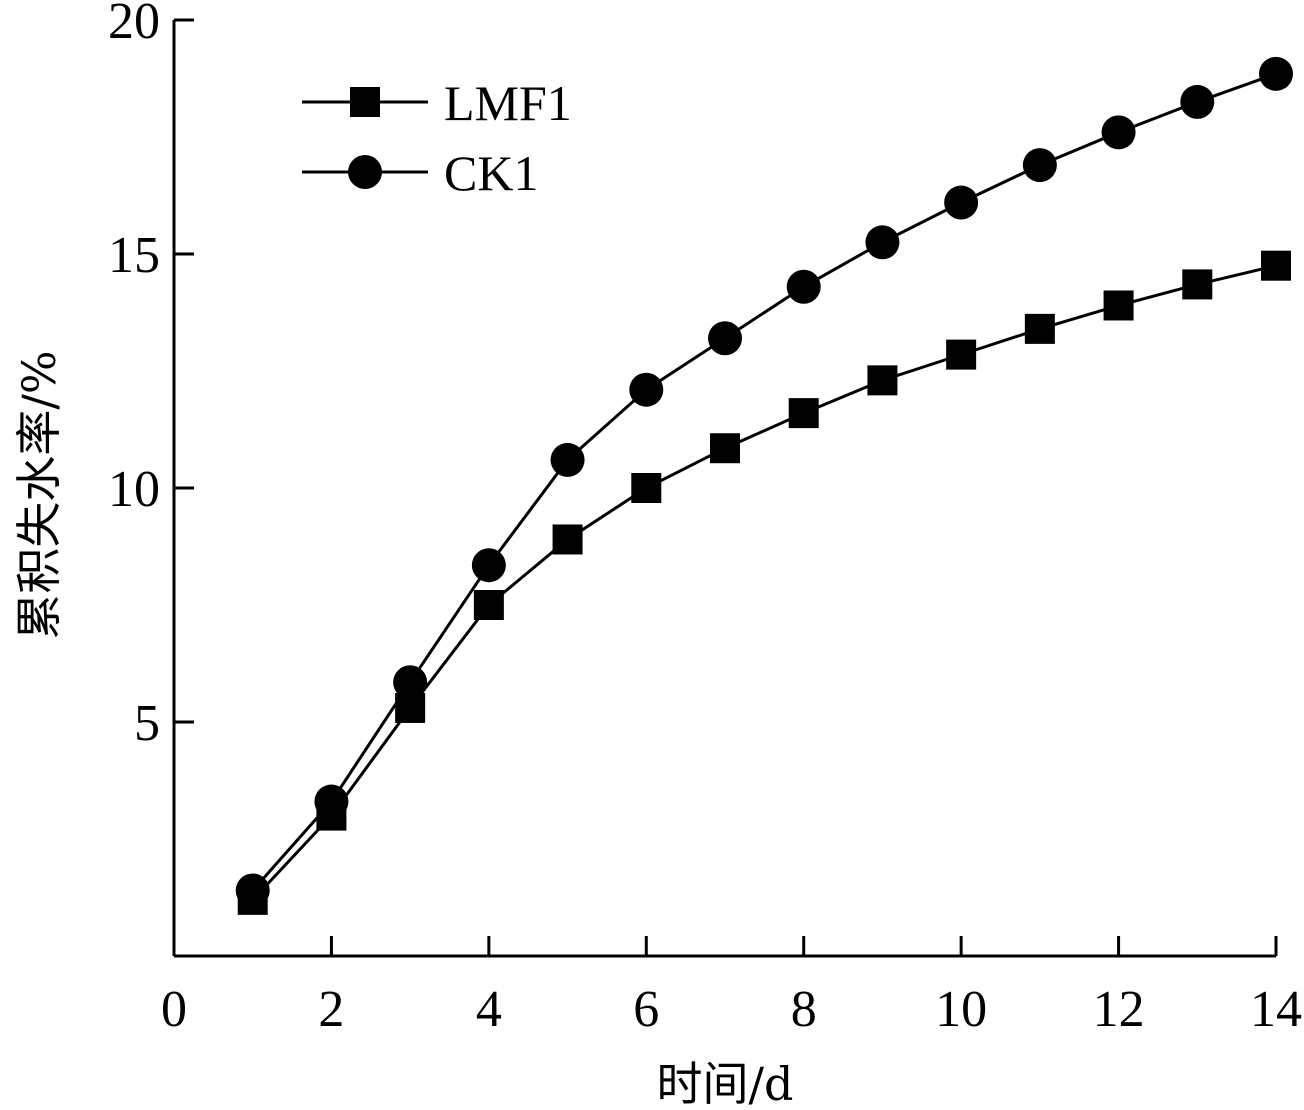 This screenshot has width=1304, height=1110. Describe the element at coordinates (1119, 1009) in the screenshot. I see `x-tick-label: 12` at that location.